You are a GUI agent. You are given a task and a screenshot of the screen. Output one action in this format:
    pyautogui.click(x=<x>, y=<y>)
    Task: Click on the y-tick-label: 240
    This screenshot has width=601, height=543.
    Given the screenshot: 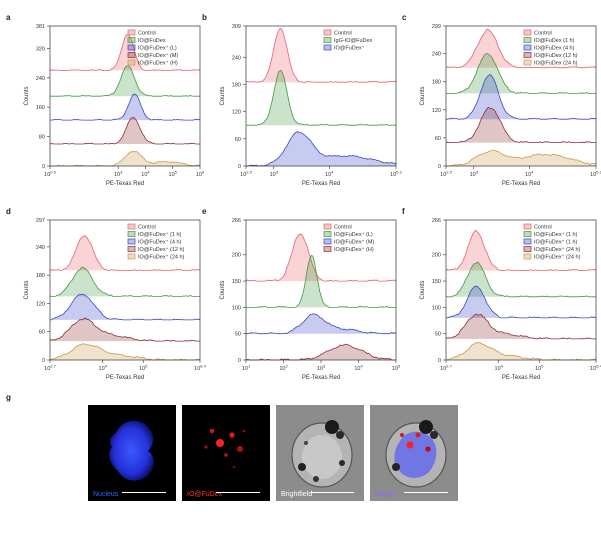 What is the action you would take?
    pyautogui.click(x=236, y=58)
    